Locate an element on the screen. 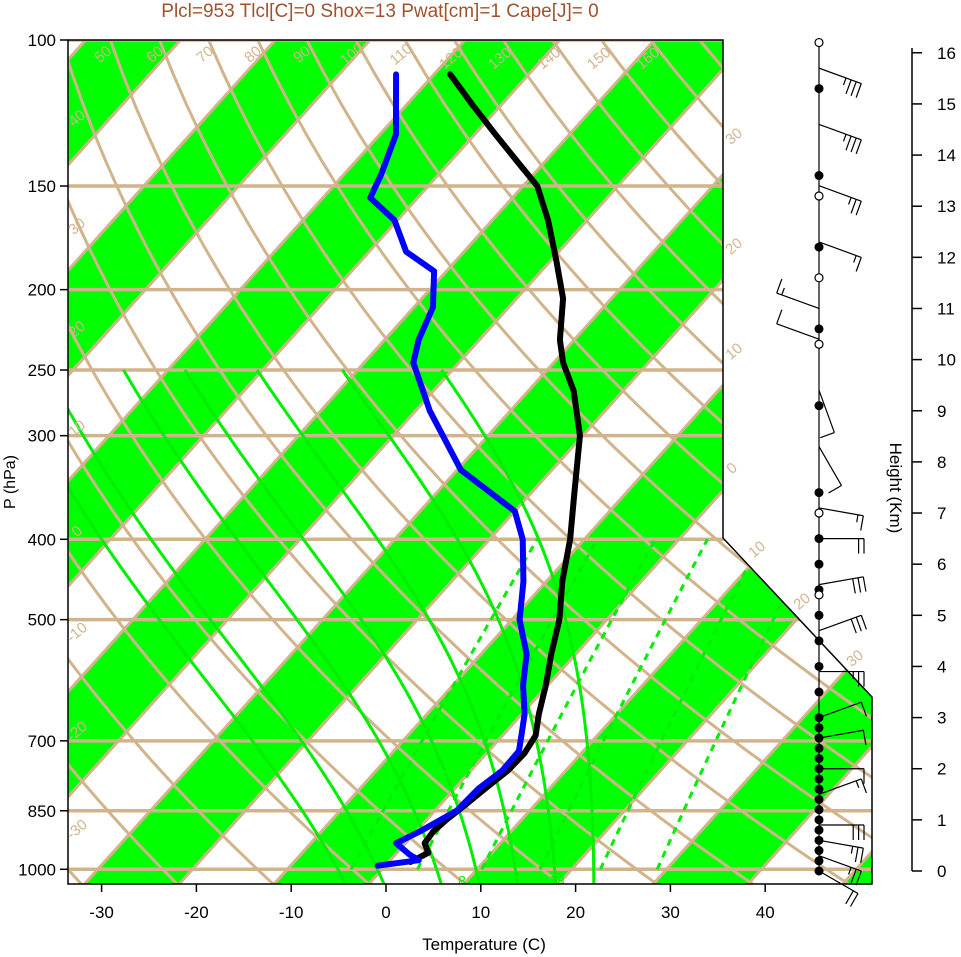 Image resolution: width=961 pixels, height=957 pixels. height-tick-label: 7 is located at coordinates (941, 513).